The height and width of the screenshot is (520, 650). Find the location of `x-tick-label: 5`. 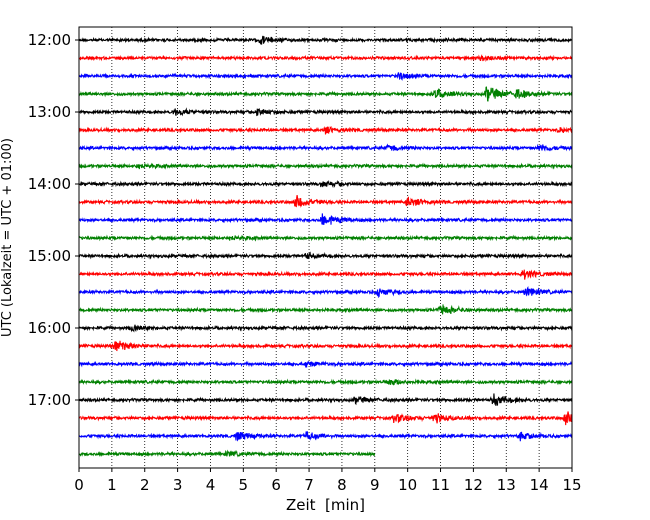

x-tick-label: 5 is located at coordinates (244, 485).